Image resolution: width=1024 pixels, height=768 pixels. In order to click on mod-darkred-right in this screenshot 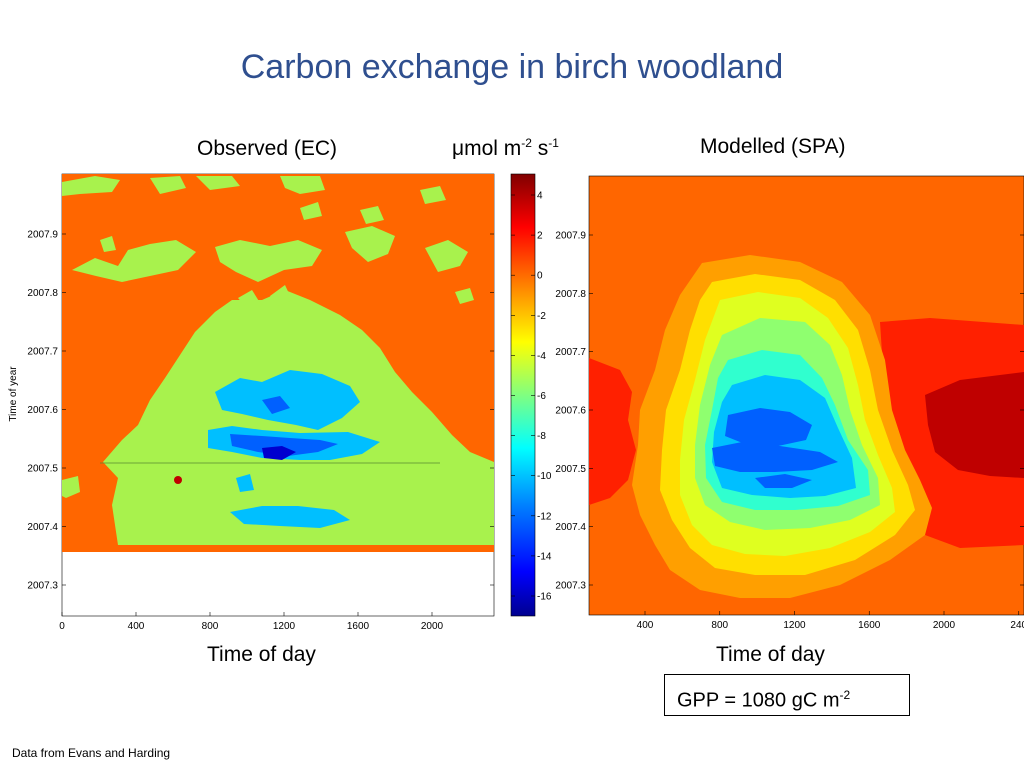, I will do `click(974, 425)`.